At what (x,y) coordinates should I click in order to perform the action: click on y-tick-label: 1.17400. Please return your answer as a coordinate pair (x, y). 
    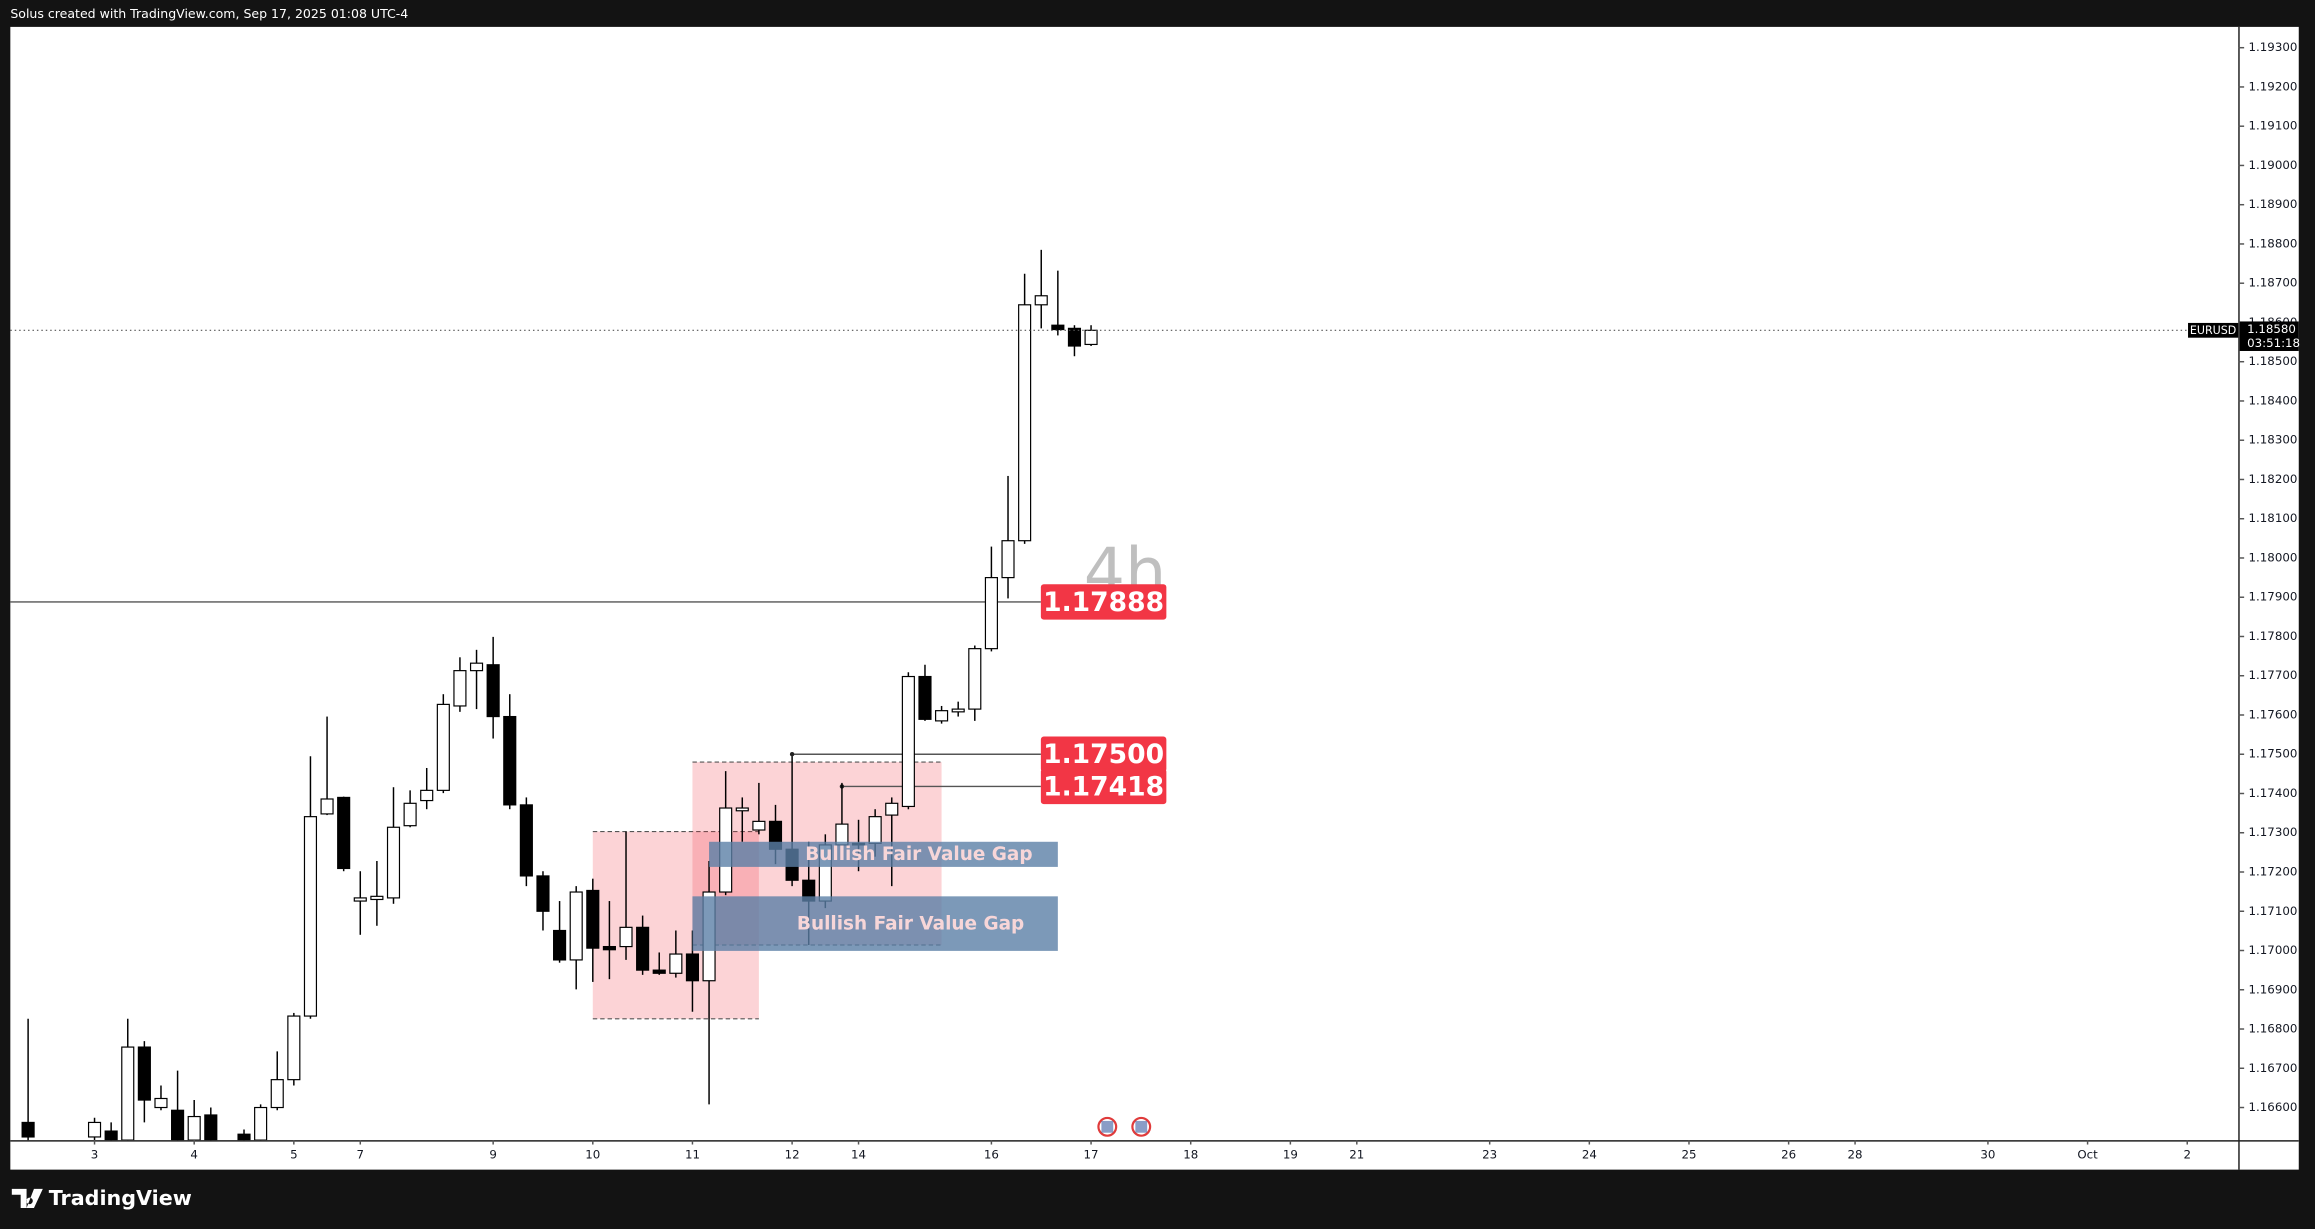
    Looking at the image, I should click on (2273, 793).